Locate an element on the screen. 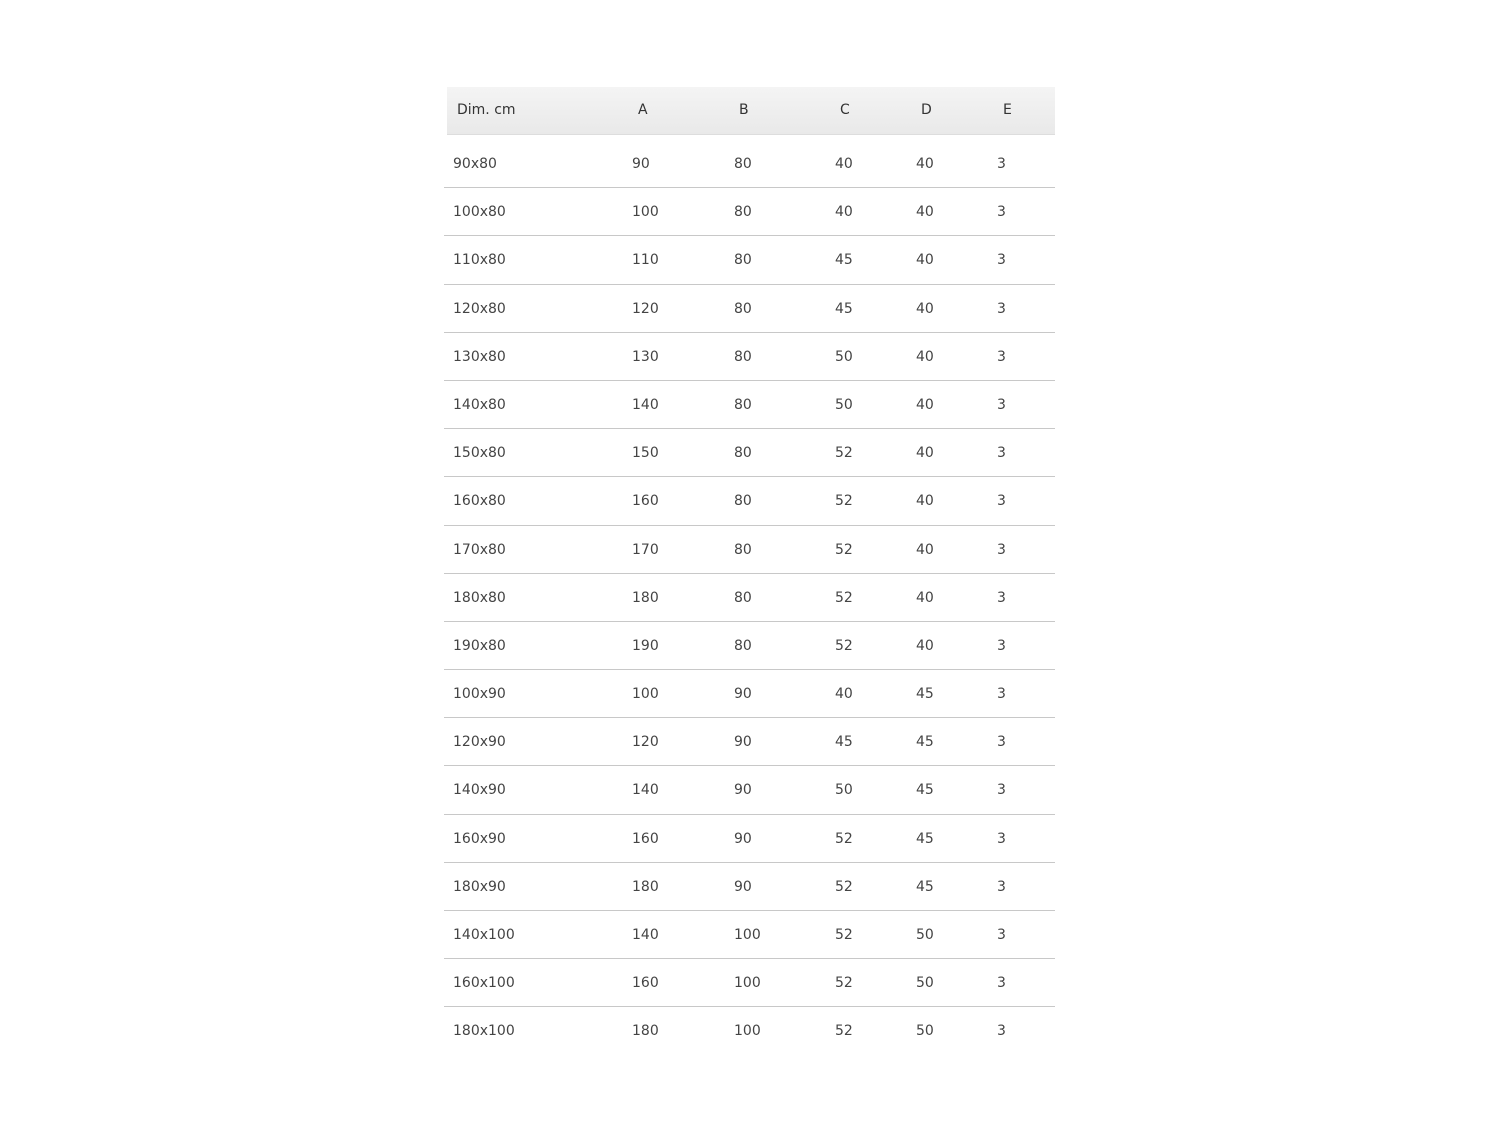 This screenshot has width=1500, height=1125. table-cell: 100x80 is located at coordinates (479, 212).